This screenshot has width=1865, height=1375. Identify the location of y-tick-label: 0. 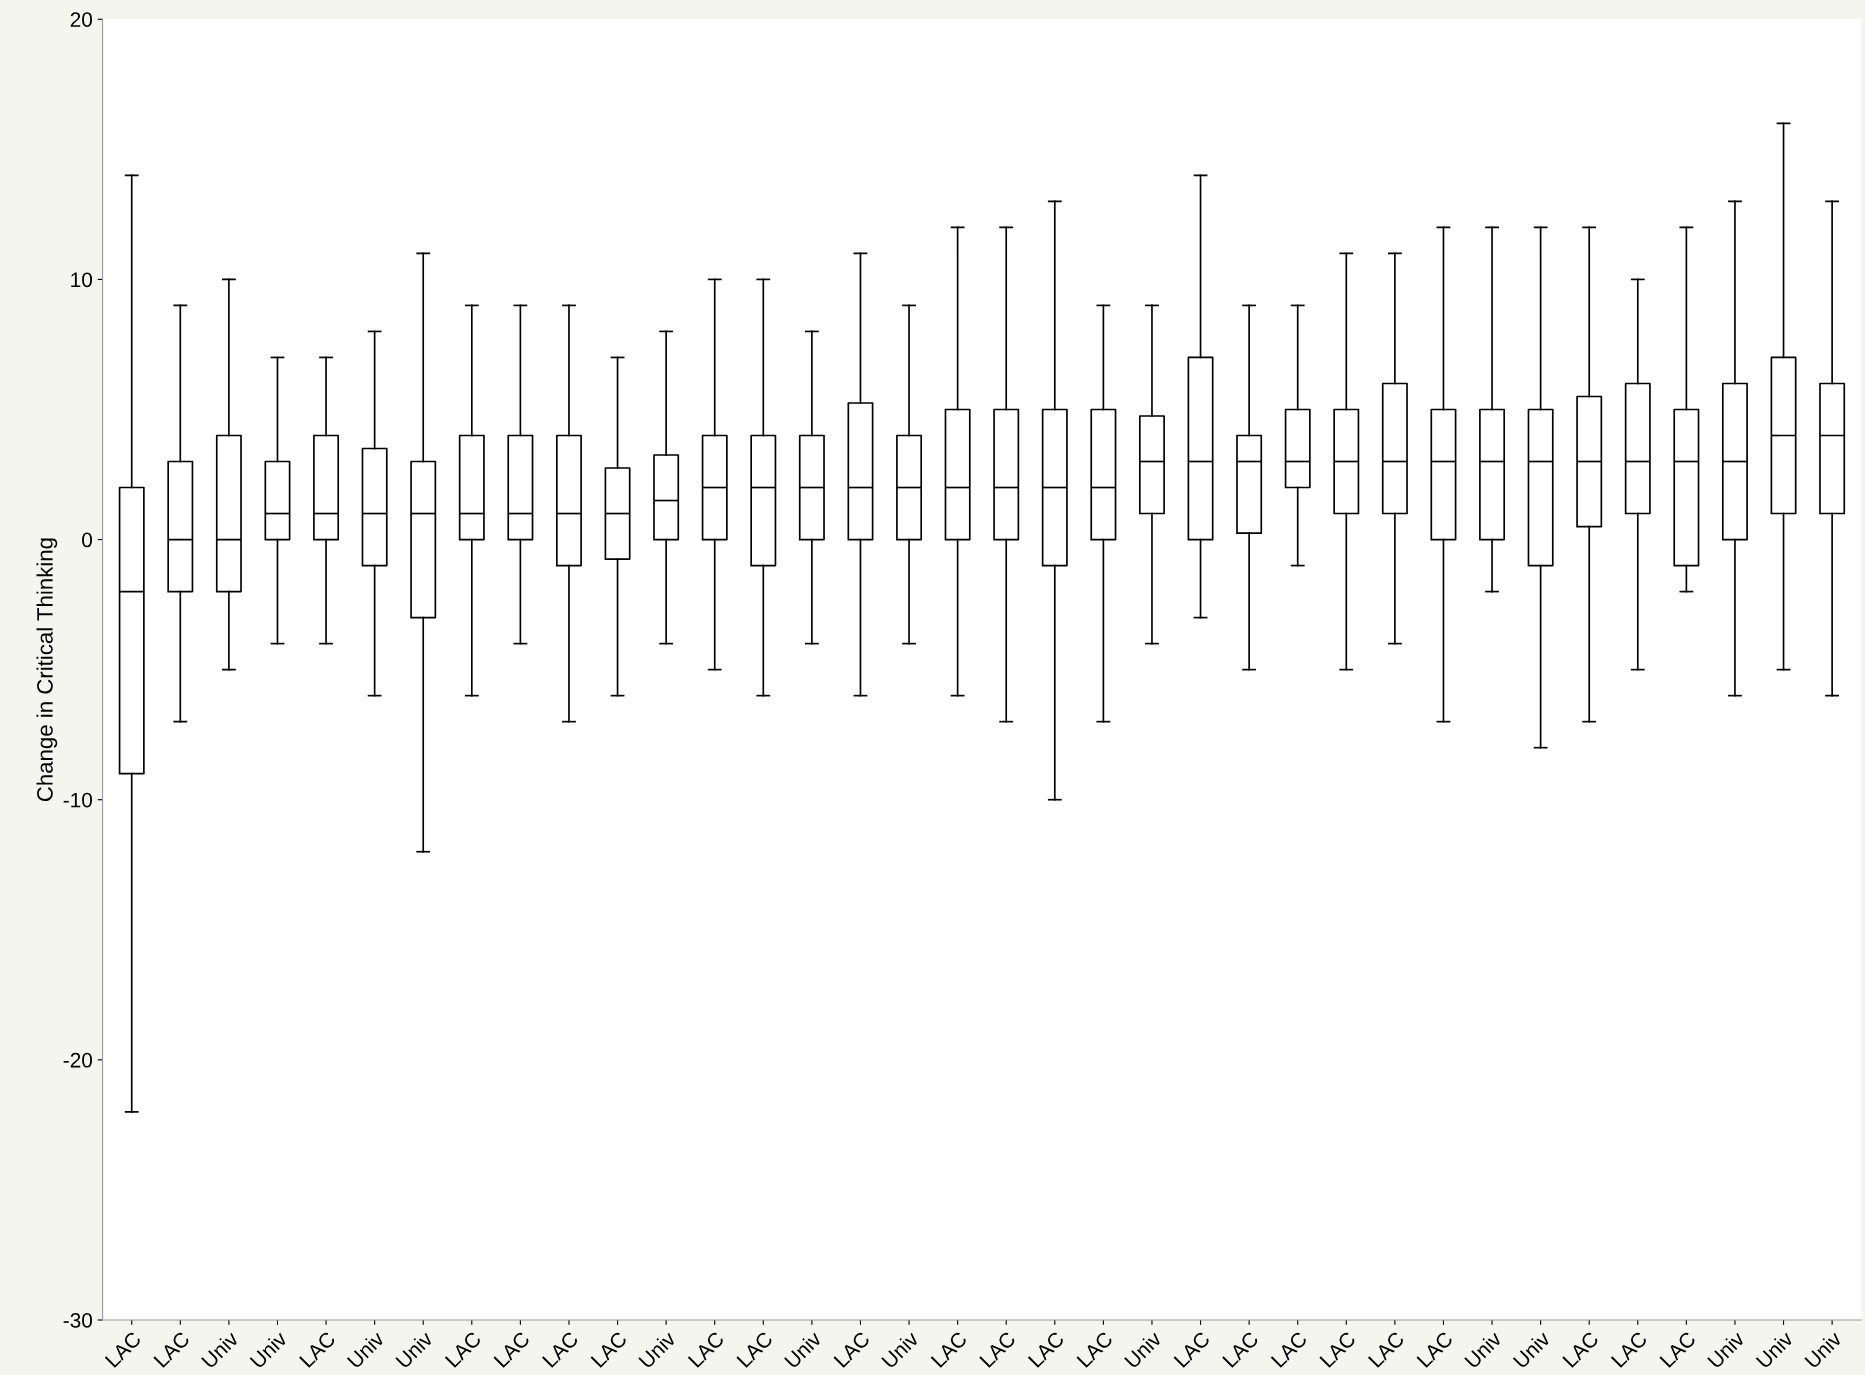
(87, 540).